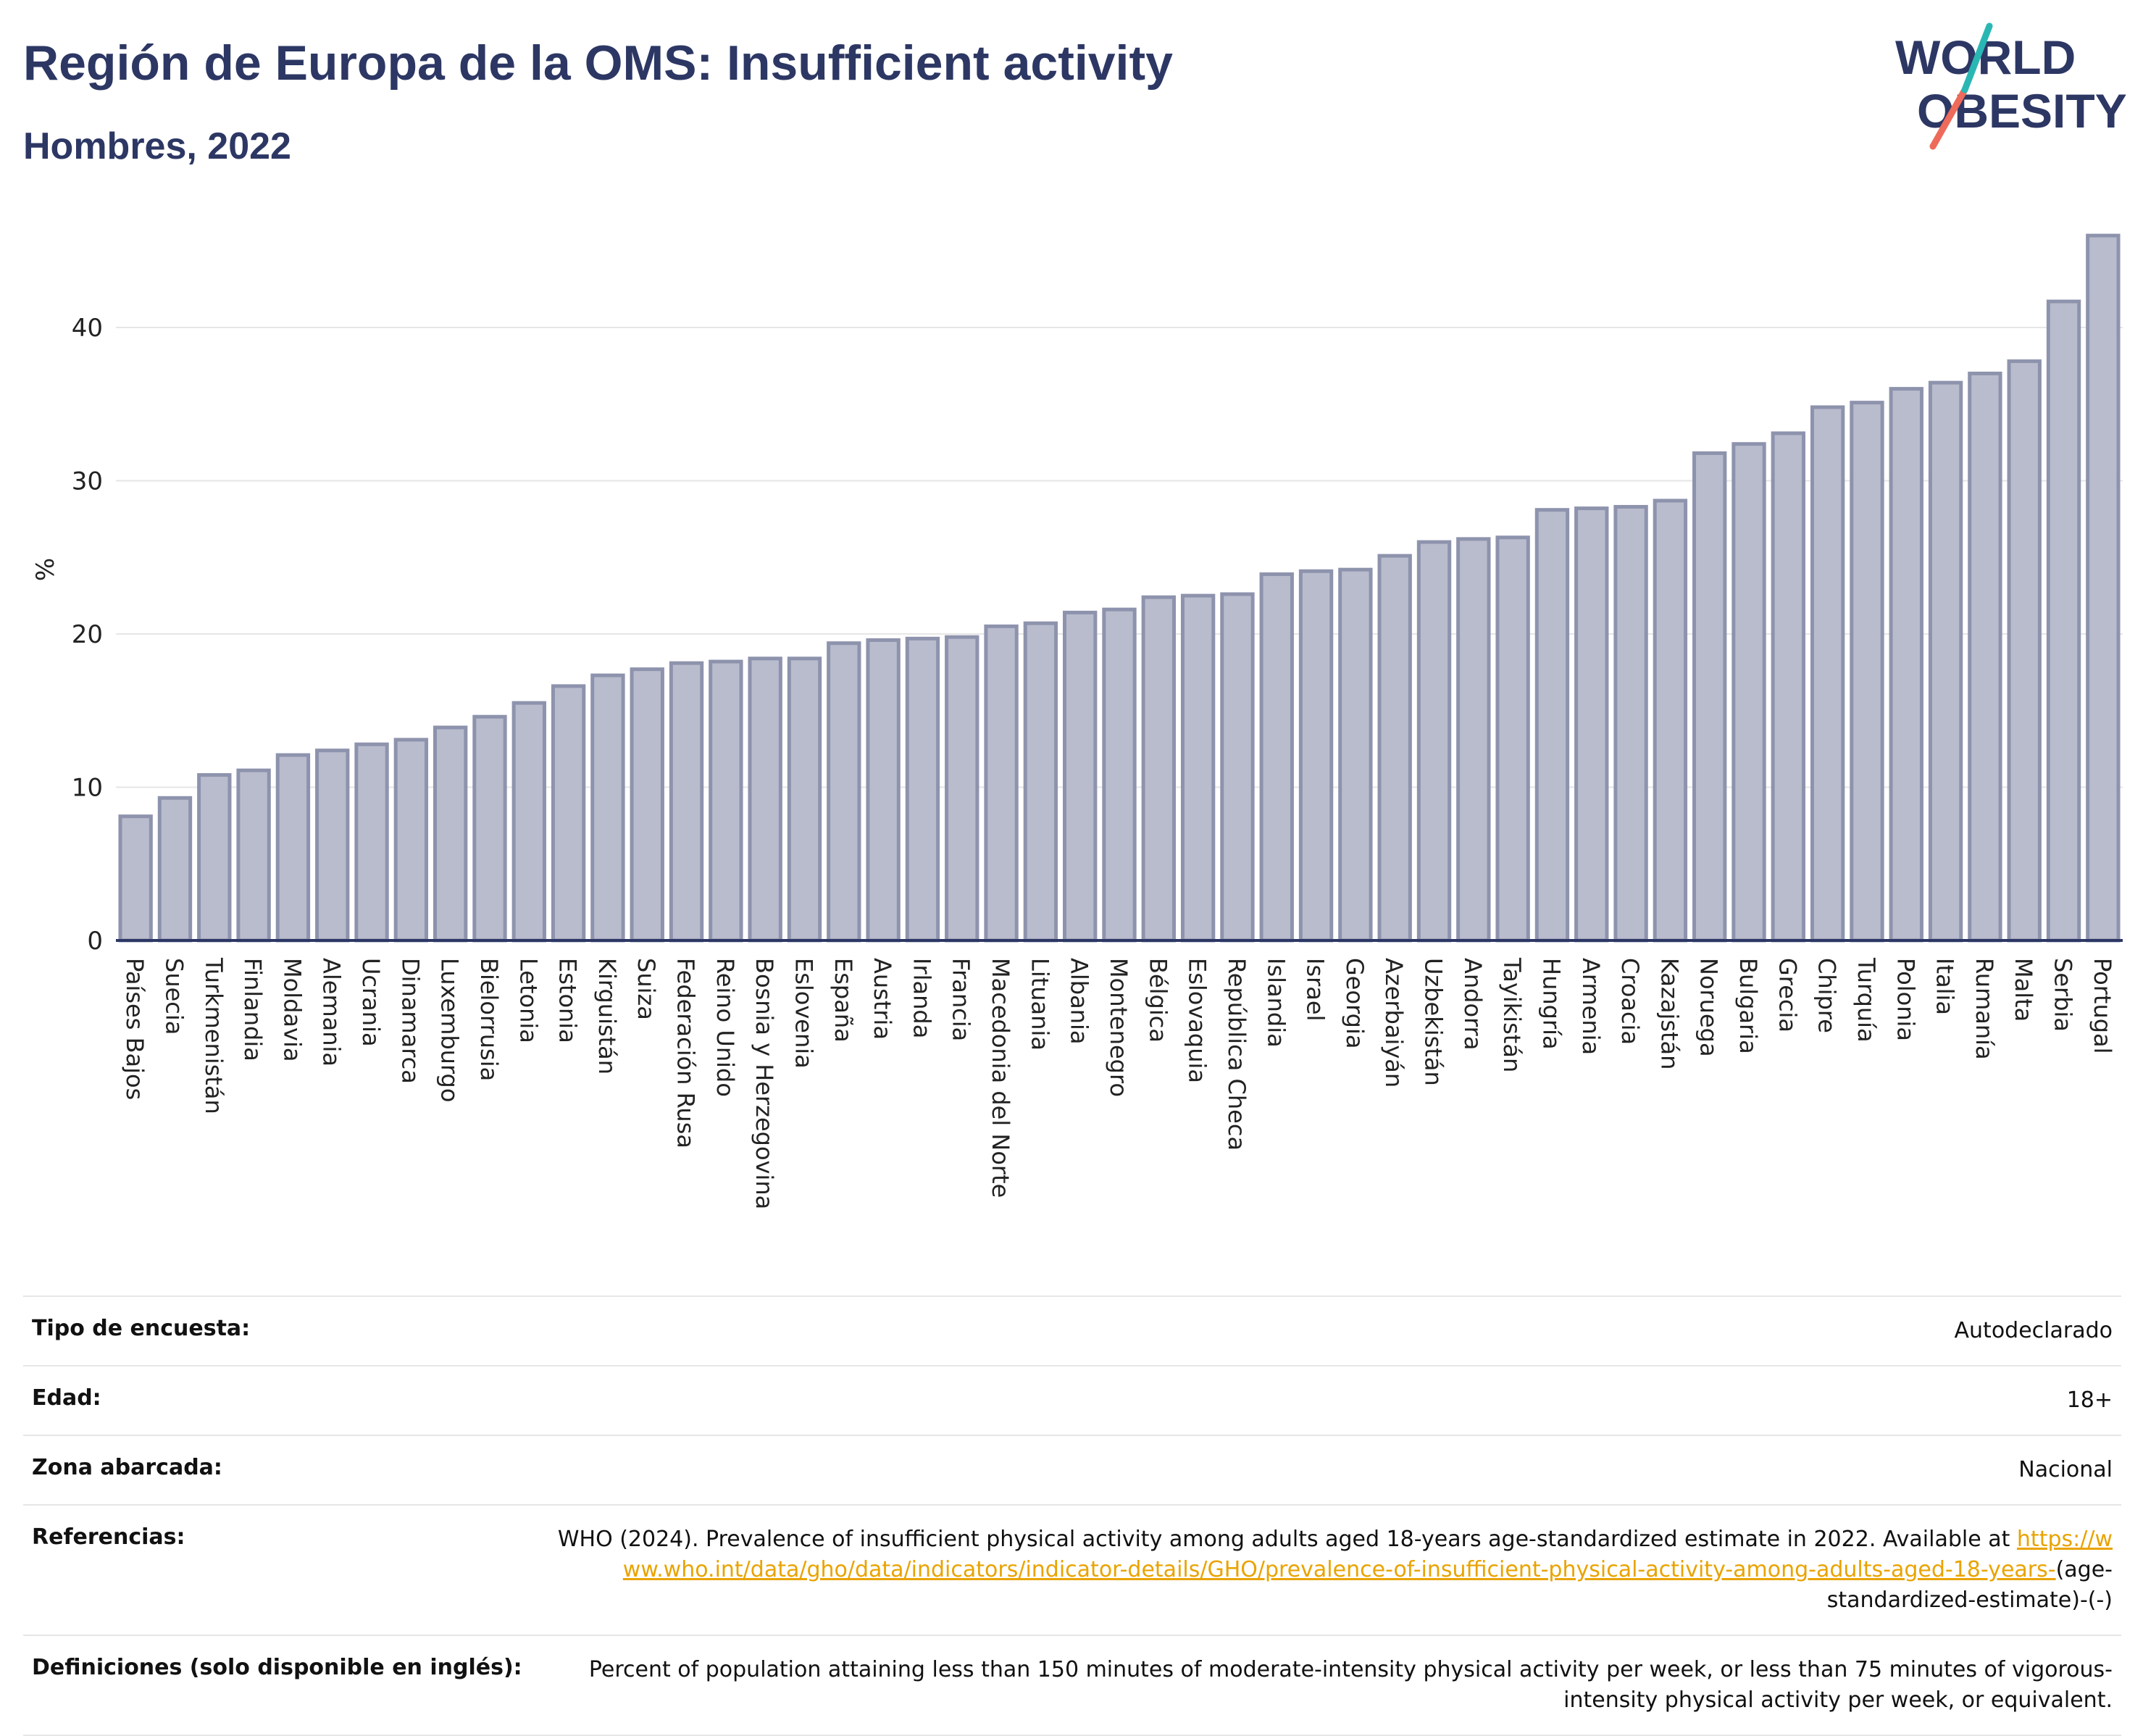  Describe the element at coordinates (410, 1021) in the screenshot. I see `x-tick-label: Dinamarca` at that location.